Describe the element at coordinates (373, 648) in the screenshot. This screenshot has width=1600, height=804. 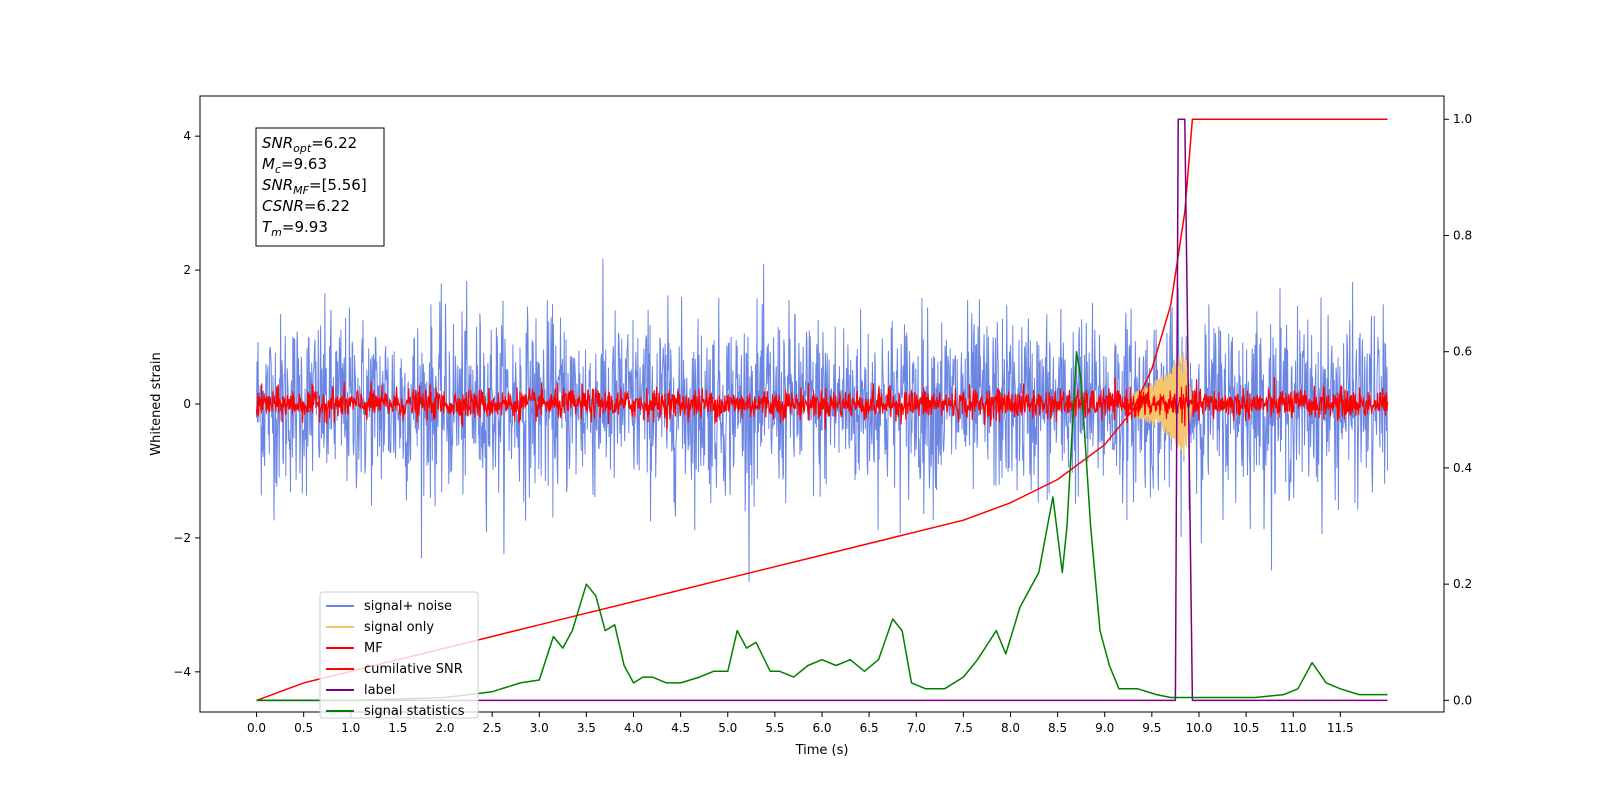
I see `legend-label-mf: MF` at that location.